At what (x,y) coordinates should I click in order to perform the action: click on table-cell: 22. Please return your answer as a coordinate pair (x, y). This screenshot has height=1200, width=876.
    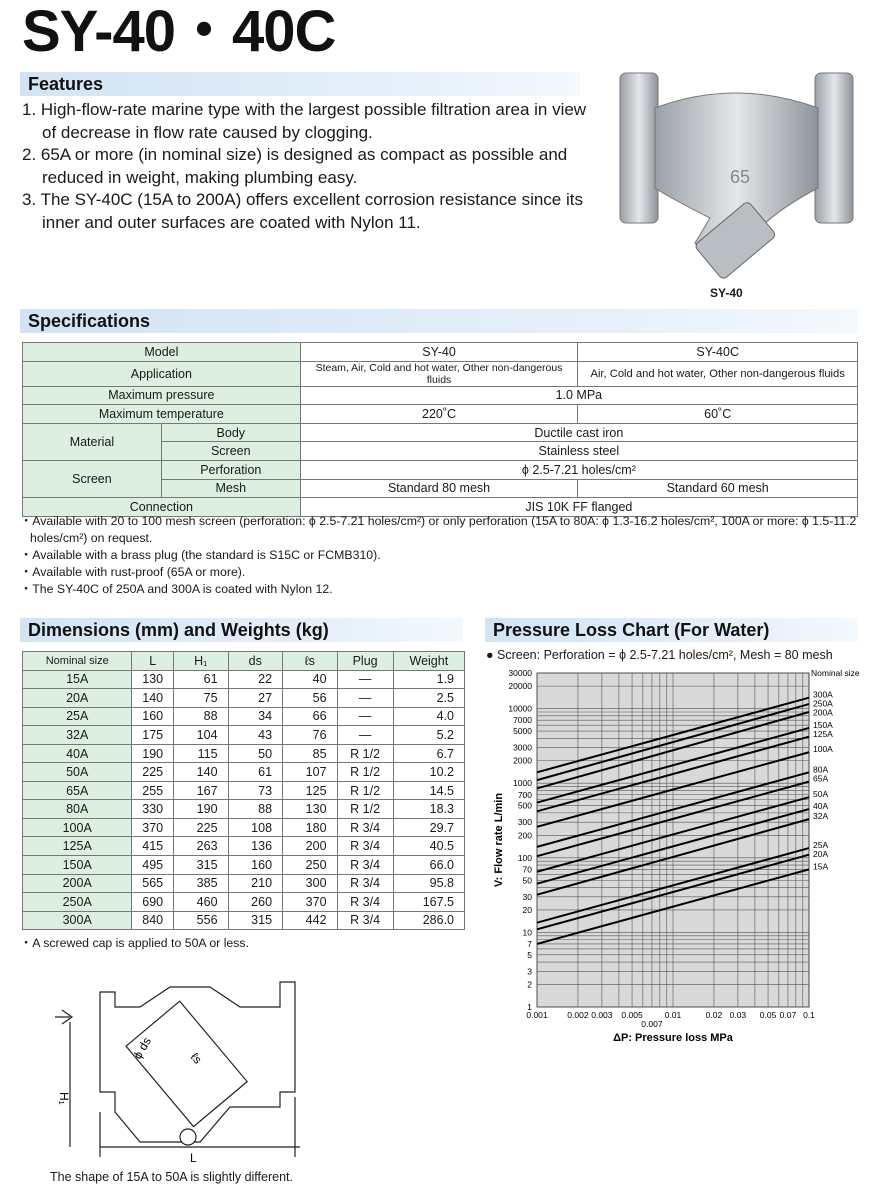
    Looking at the image, I should click on (255, 679).